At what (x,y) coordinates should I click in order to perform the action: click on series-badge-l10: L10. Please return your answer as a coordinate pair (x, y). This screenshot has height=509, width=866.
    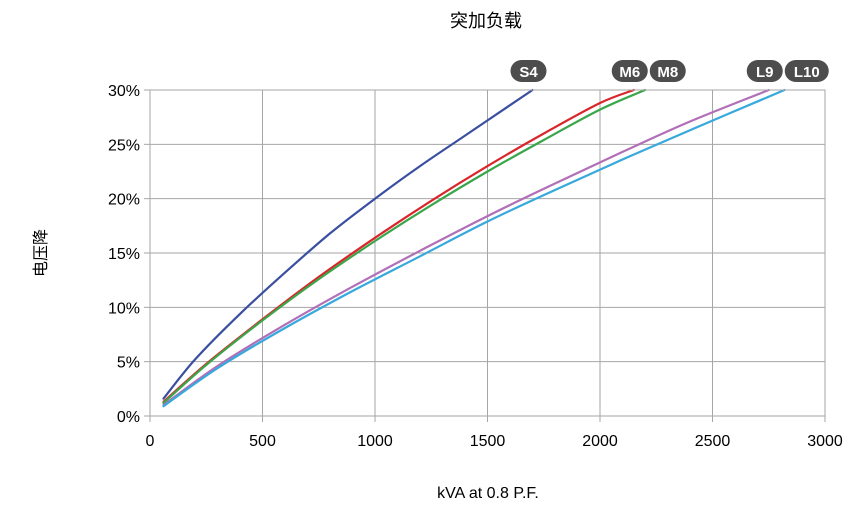
    Looking at the image, I should click on (806, 71).